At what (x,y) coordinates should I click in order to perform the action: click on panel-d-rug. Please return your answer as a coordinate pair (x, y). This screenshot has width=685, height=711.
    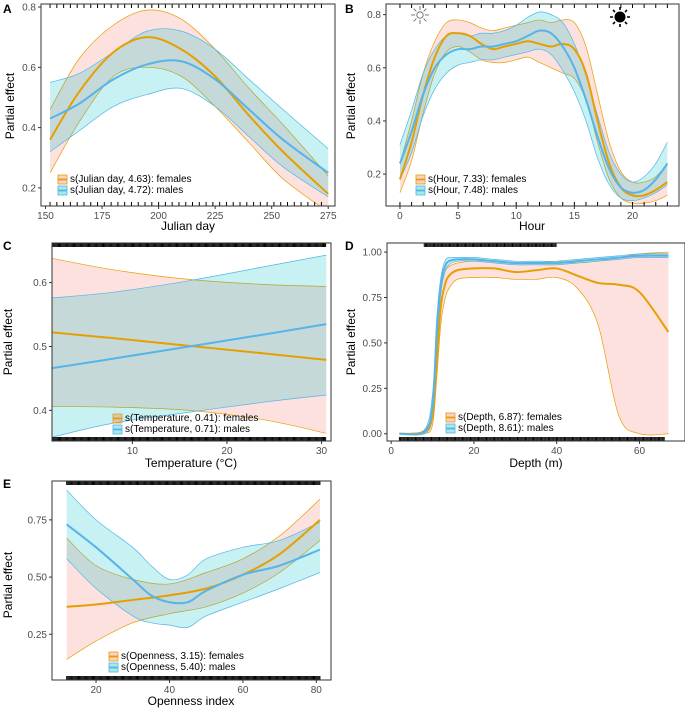
    Looking at the image, I should click on (531, 342).